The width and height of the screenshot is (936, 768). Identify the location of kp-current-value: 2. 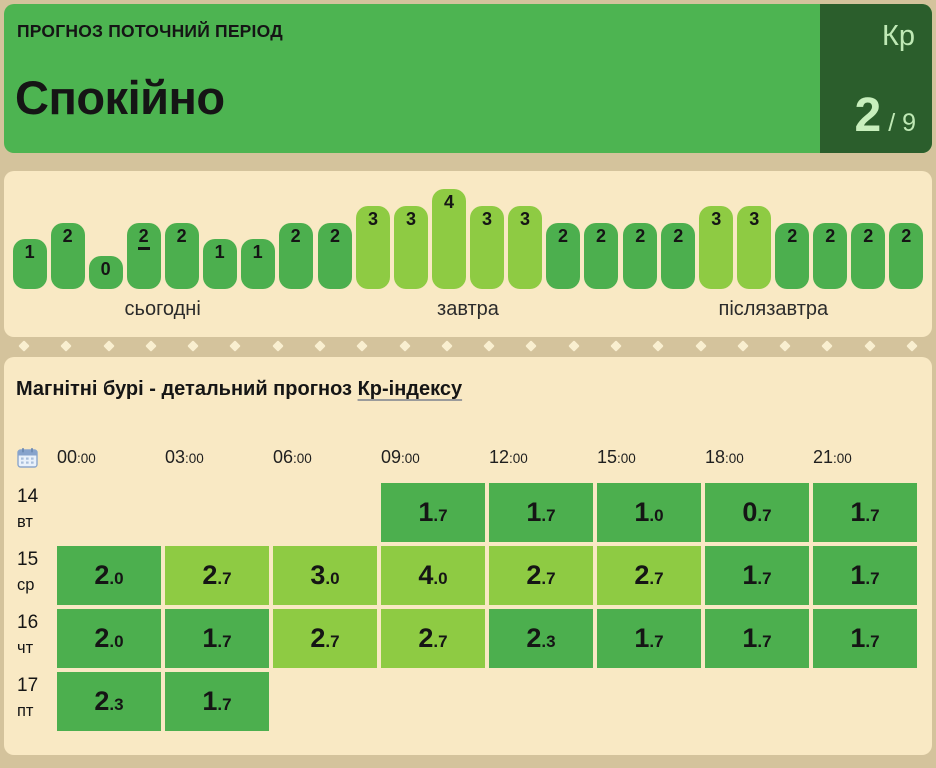
(868, 115).